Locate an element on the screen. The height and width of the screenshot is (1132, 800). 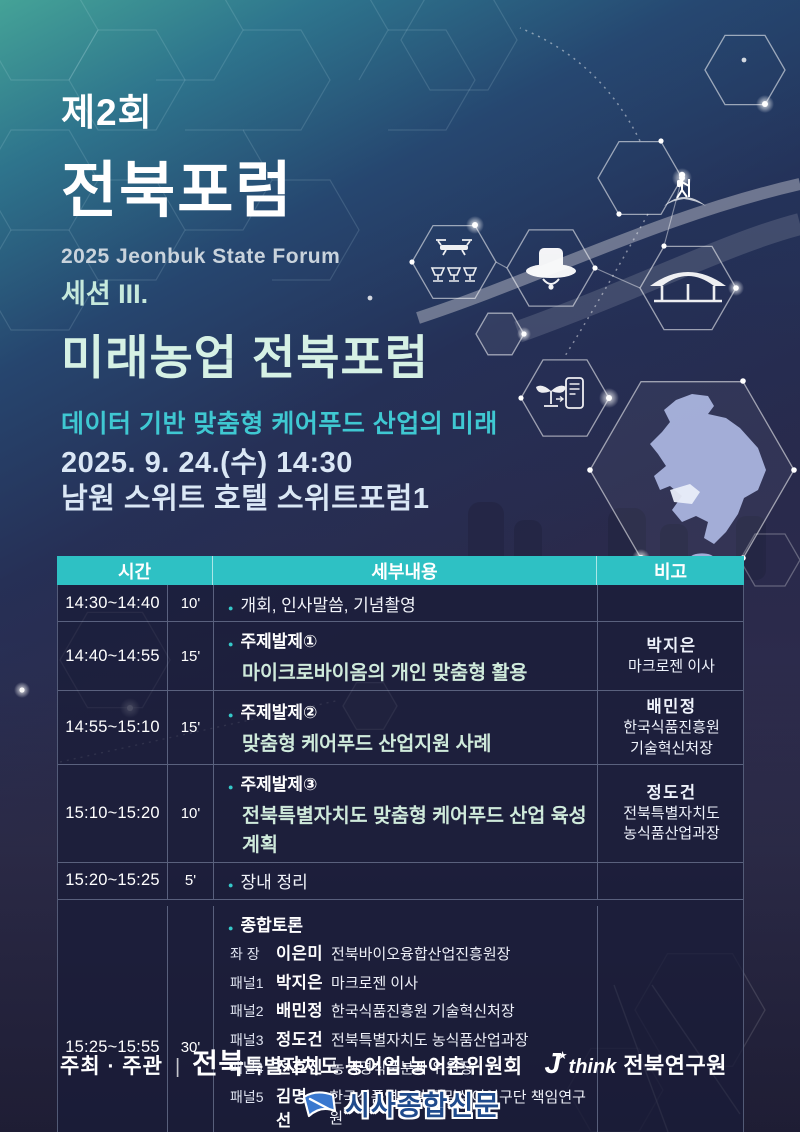
detail-cell: ● 주제발제① 마이크로바이옴의 개인 맞춤형 활용 is located at coordinates (406, 656).